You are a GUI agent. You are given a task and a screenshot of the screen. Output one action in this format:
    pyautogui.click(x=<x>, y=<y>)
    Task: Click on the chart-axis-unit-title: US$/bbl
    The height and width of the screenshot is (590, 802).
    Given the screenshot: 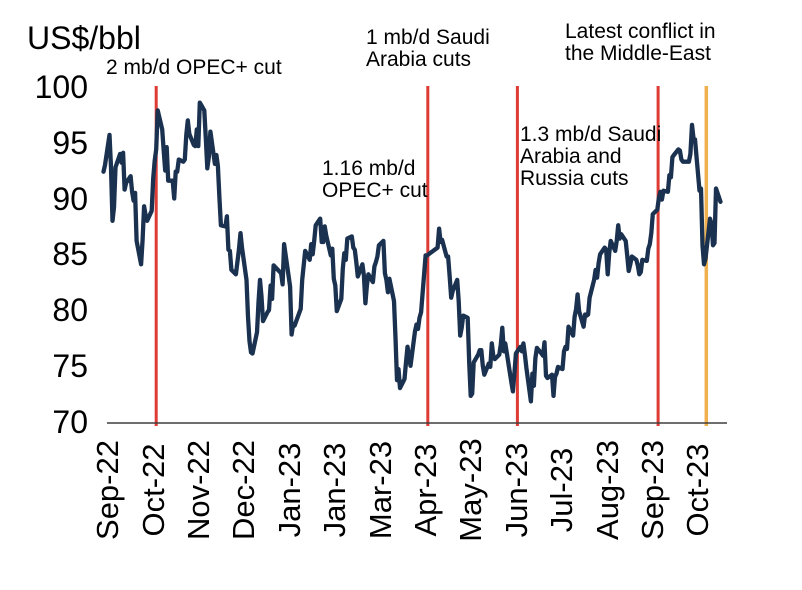 What is the action you would take?
    pyautogui.click(x=84, y=38)
    